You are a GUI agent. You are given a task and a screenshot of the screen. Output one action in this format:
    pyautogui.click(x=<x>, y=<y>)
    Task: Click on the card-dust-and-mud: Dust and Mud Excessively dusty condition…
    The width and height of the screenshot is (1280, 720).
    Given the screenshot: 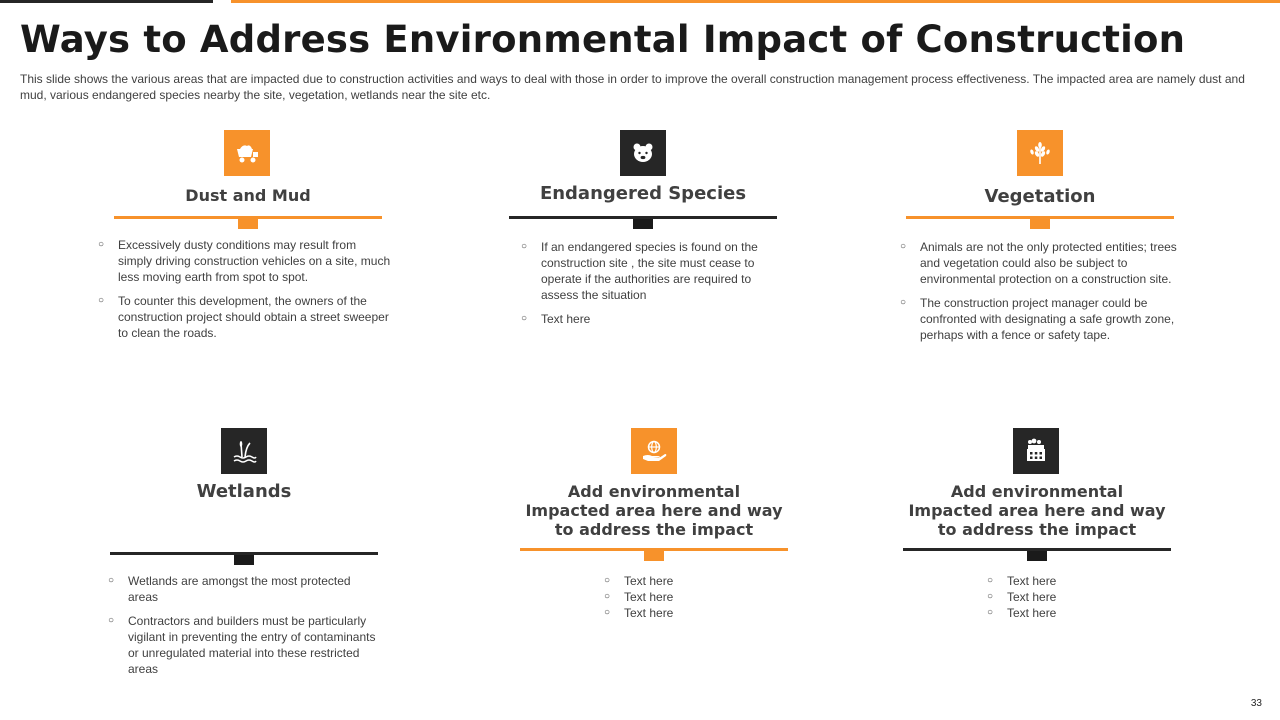 What is the action you would take?
    pyautogui.click(x=248, y=265)
    